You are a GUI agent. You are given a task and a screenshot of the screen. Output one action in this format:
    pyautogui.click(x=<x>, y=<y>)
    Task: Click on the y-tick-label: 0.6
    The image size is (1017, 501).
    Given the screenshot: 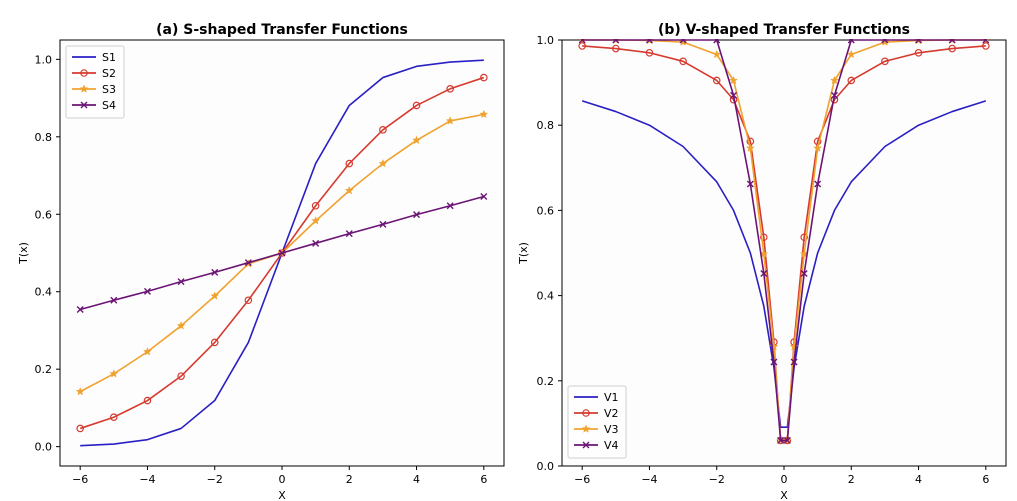 What is the action you would take?
    pyautogui.click(x=44, y=214)
    